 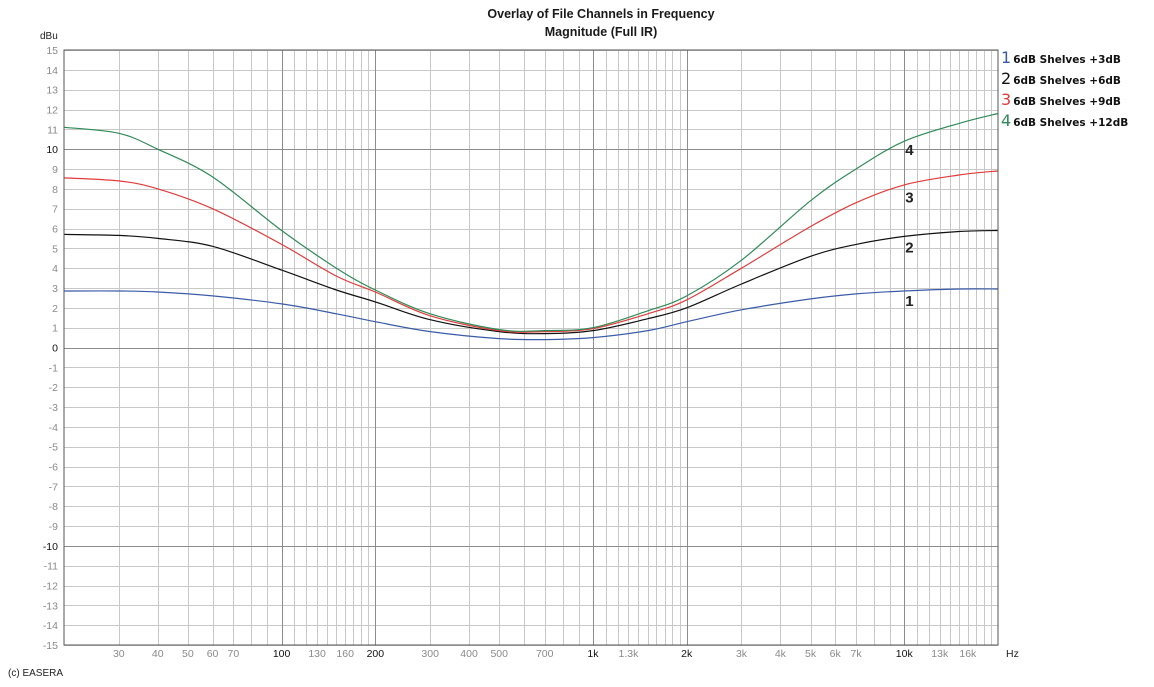 I want to click on y-tick-label: -4, so click(x=53, y=428).